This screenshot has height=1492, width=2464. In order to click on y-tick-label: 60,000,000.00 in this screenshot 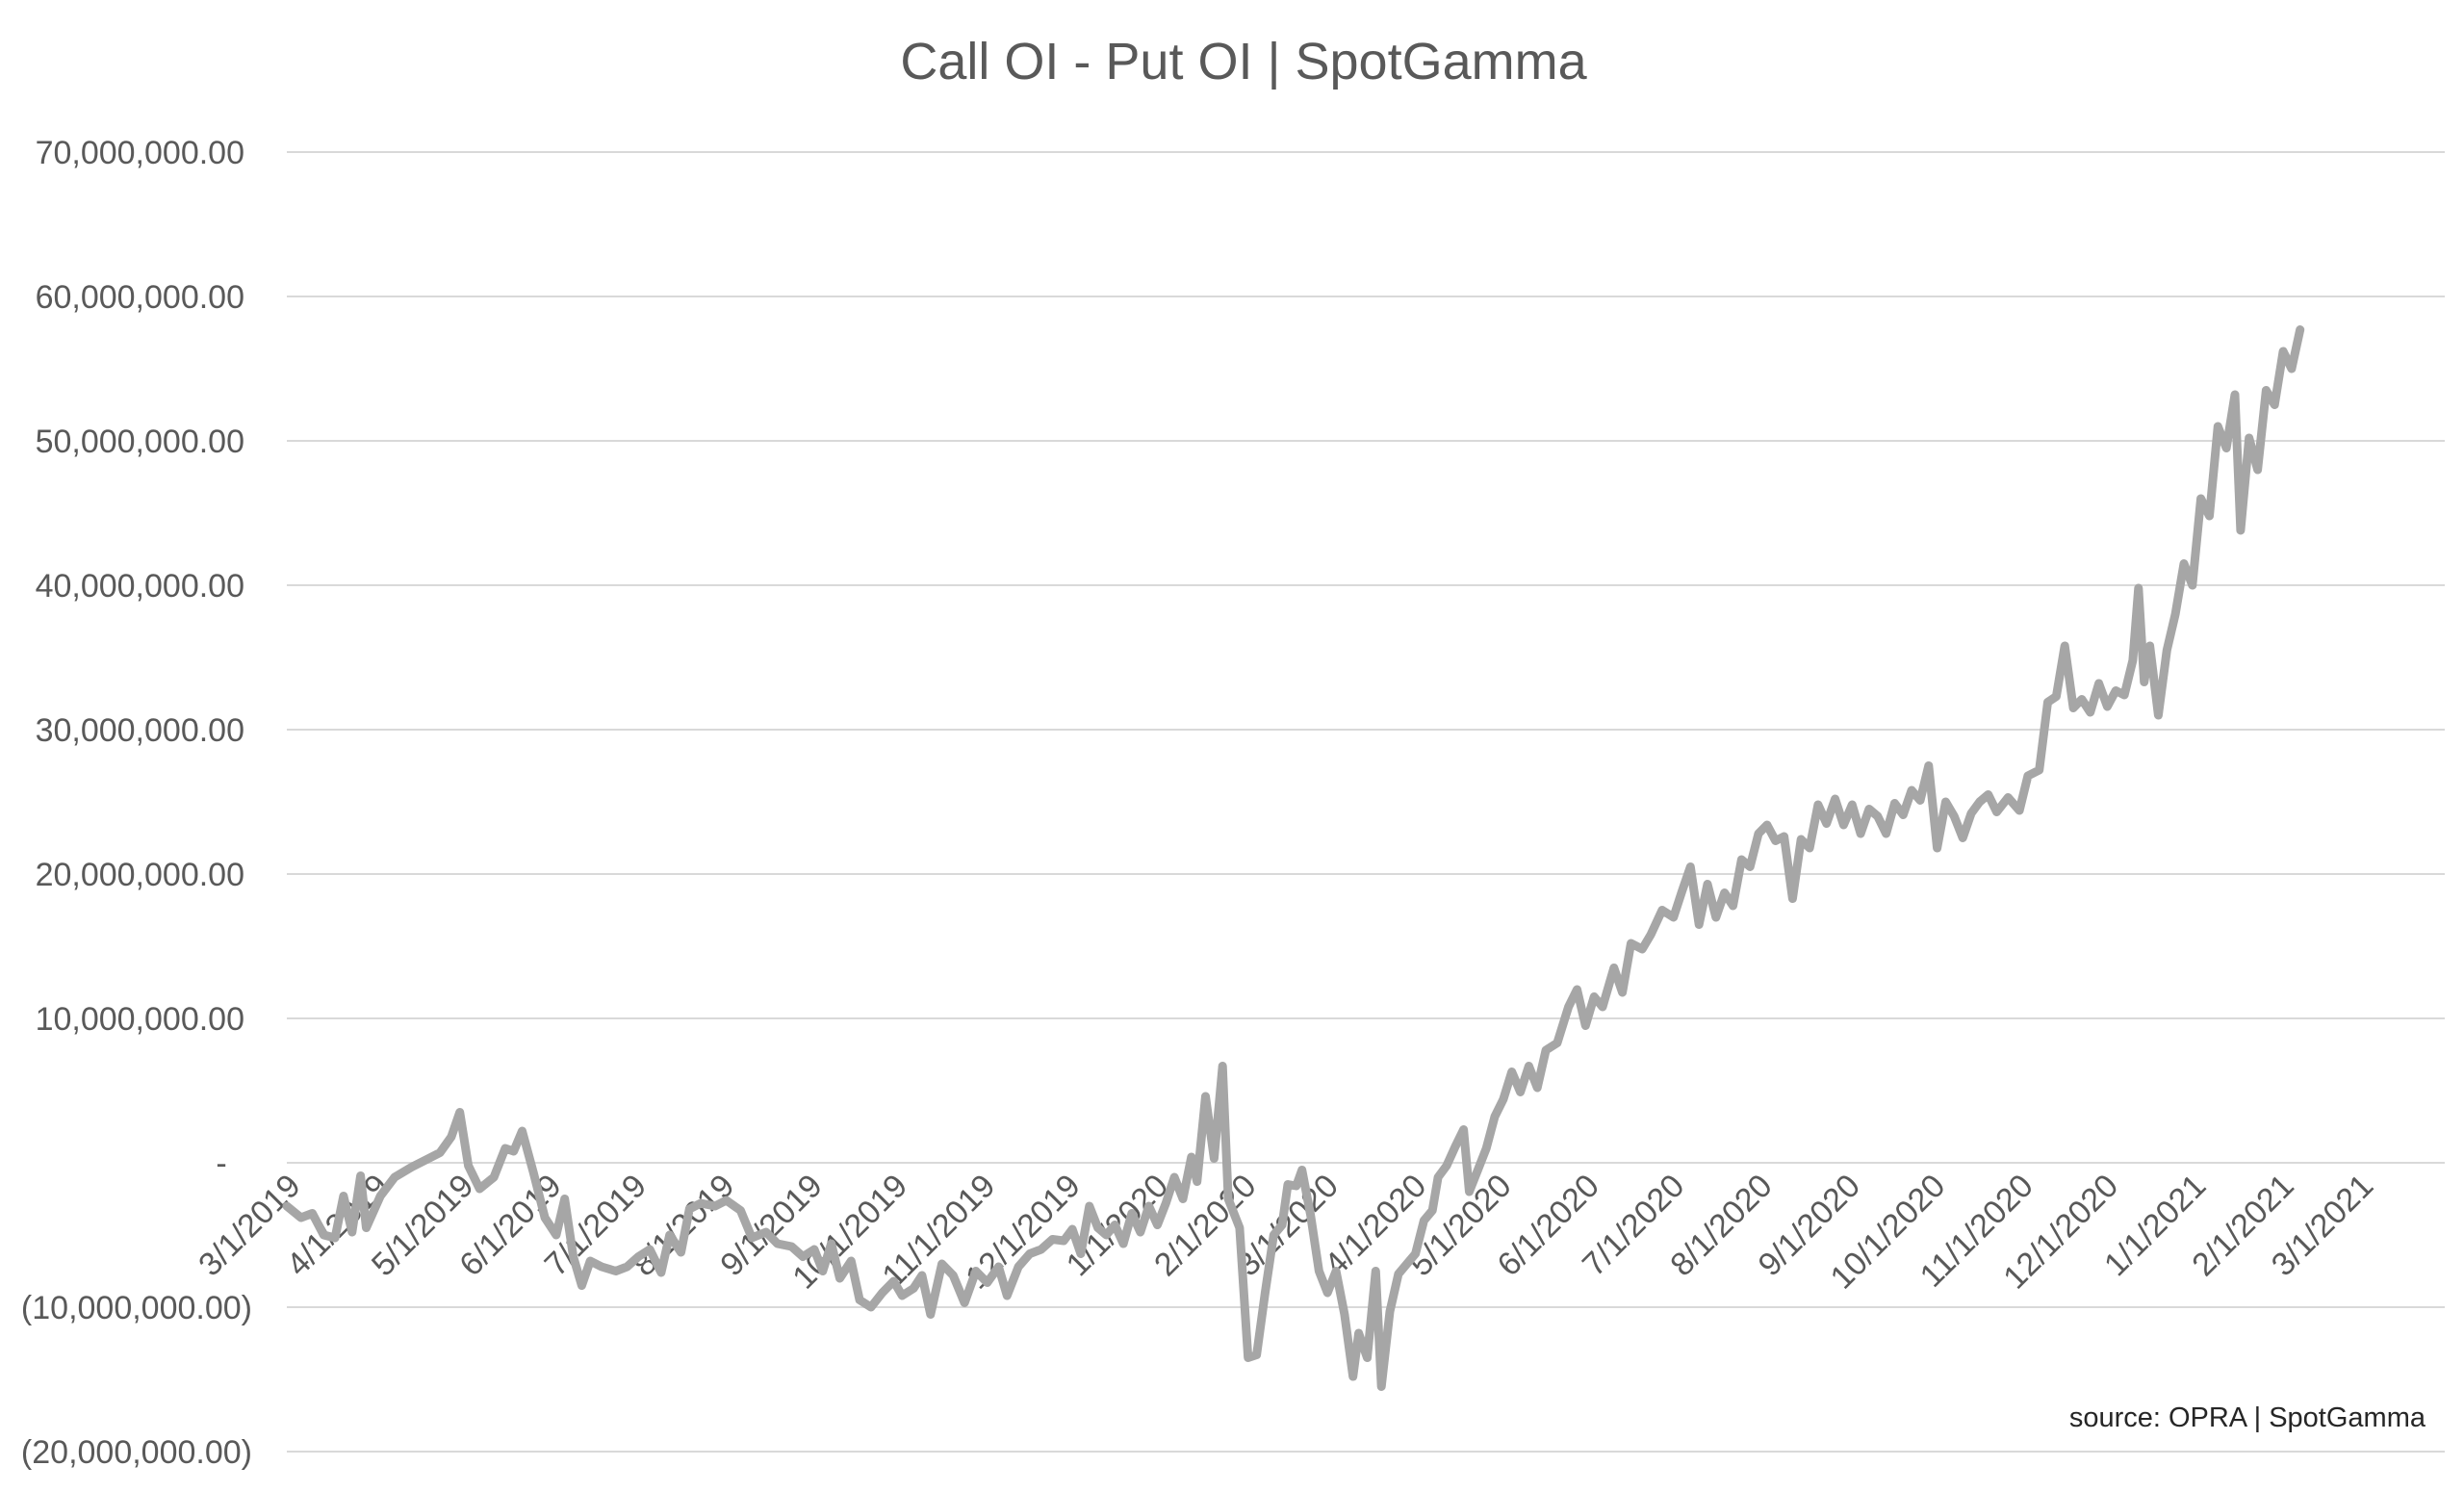, I will do `click(140, 297)`.